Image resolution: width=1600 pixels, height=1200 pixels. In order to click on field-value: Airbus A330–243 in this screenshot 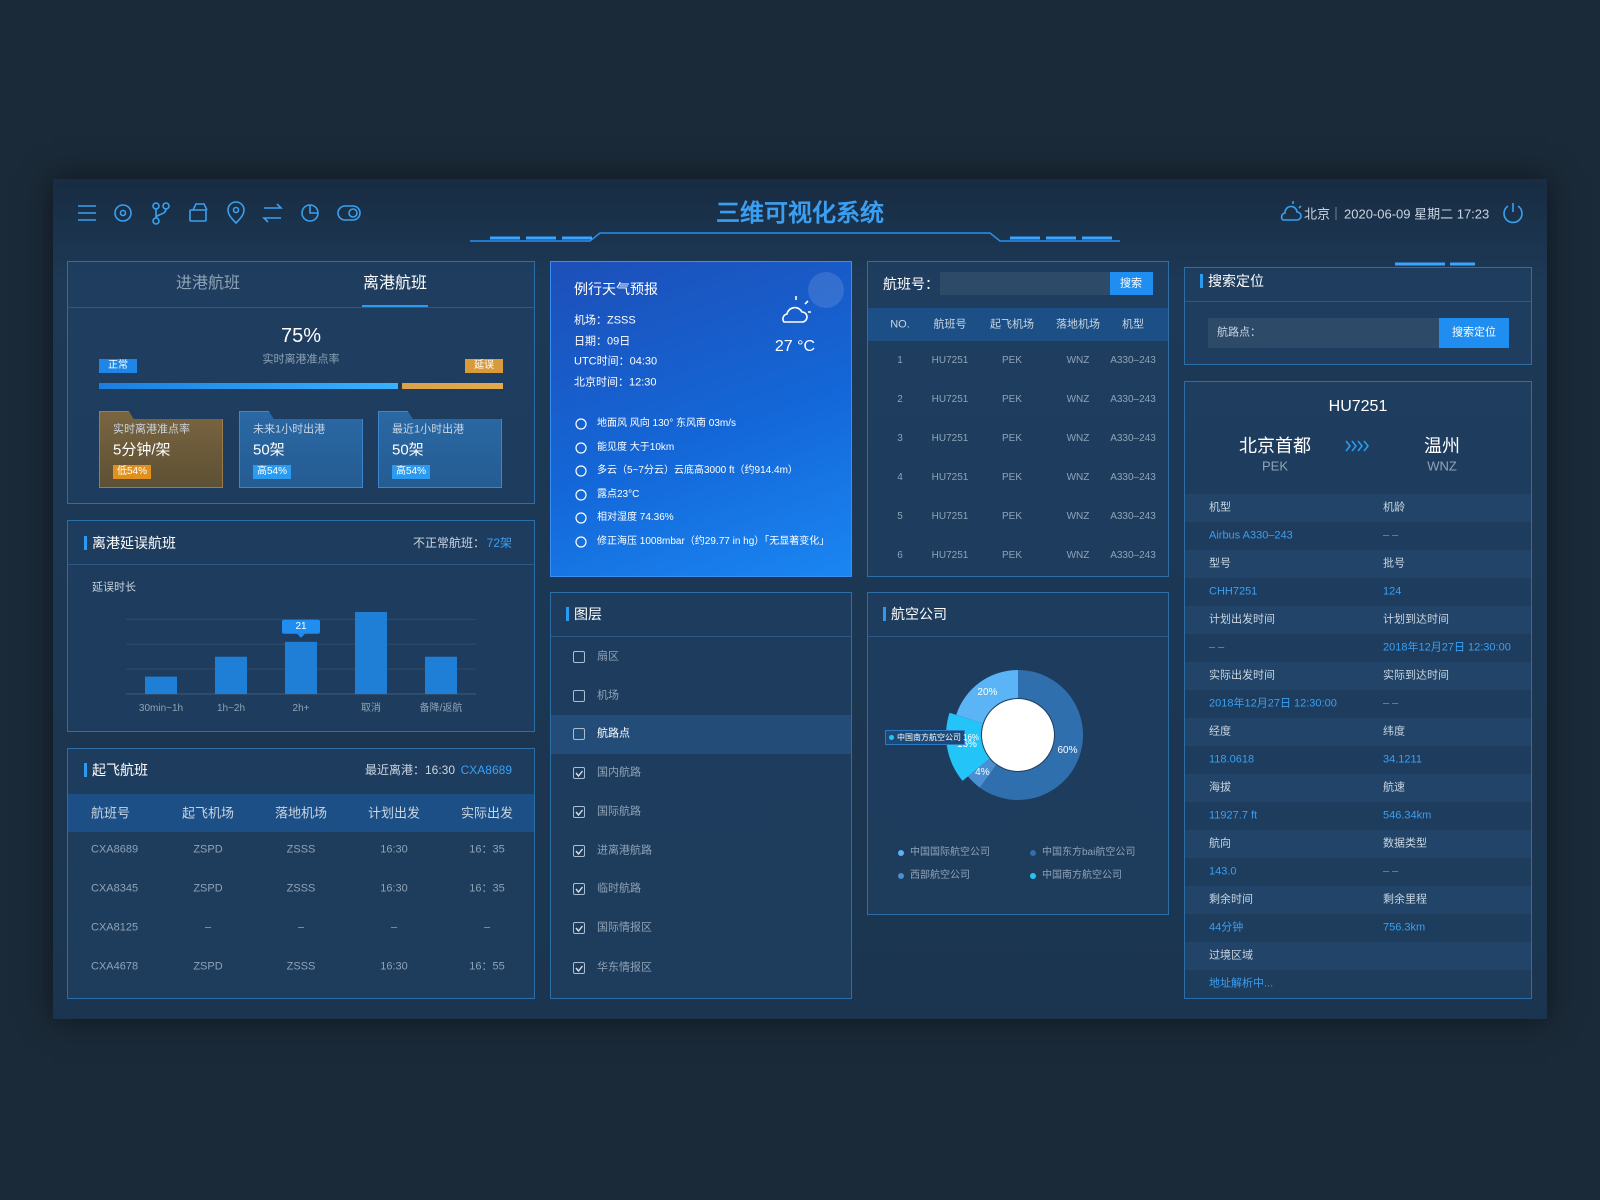, I will do `click(1251, 535)`.